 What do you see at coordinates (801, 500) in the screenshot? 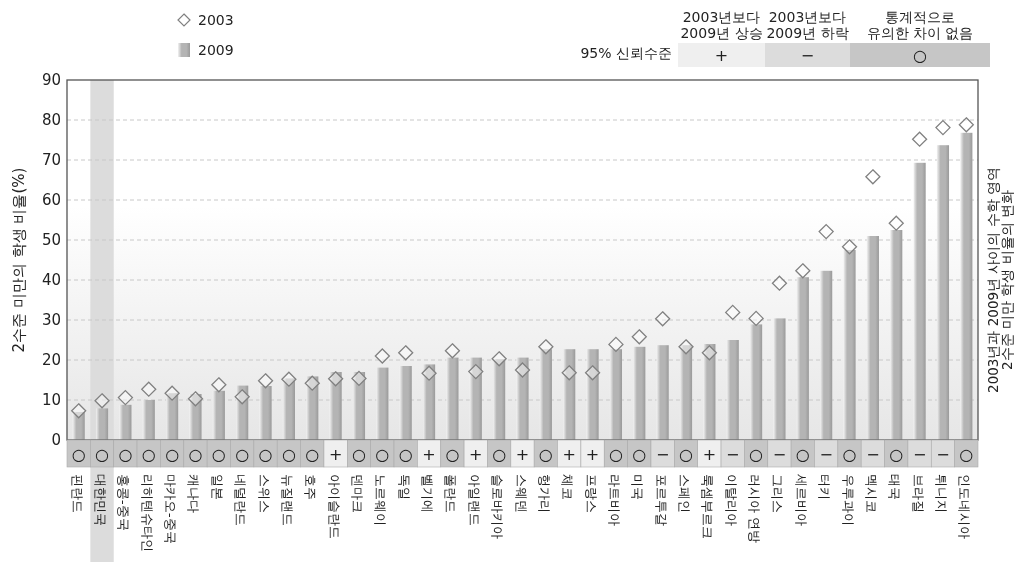
I see `x-tick-label: 세르비아` at bounding box center [801, 500].